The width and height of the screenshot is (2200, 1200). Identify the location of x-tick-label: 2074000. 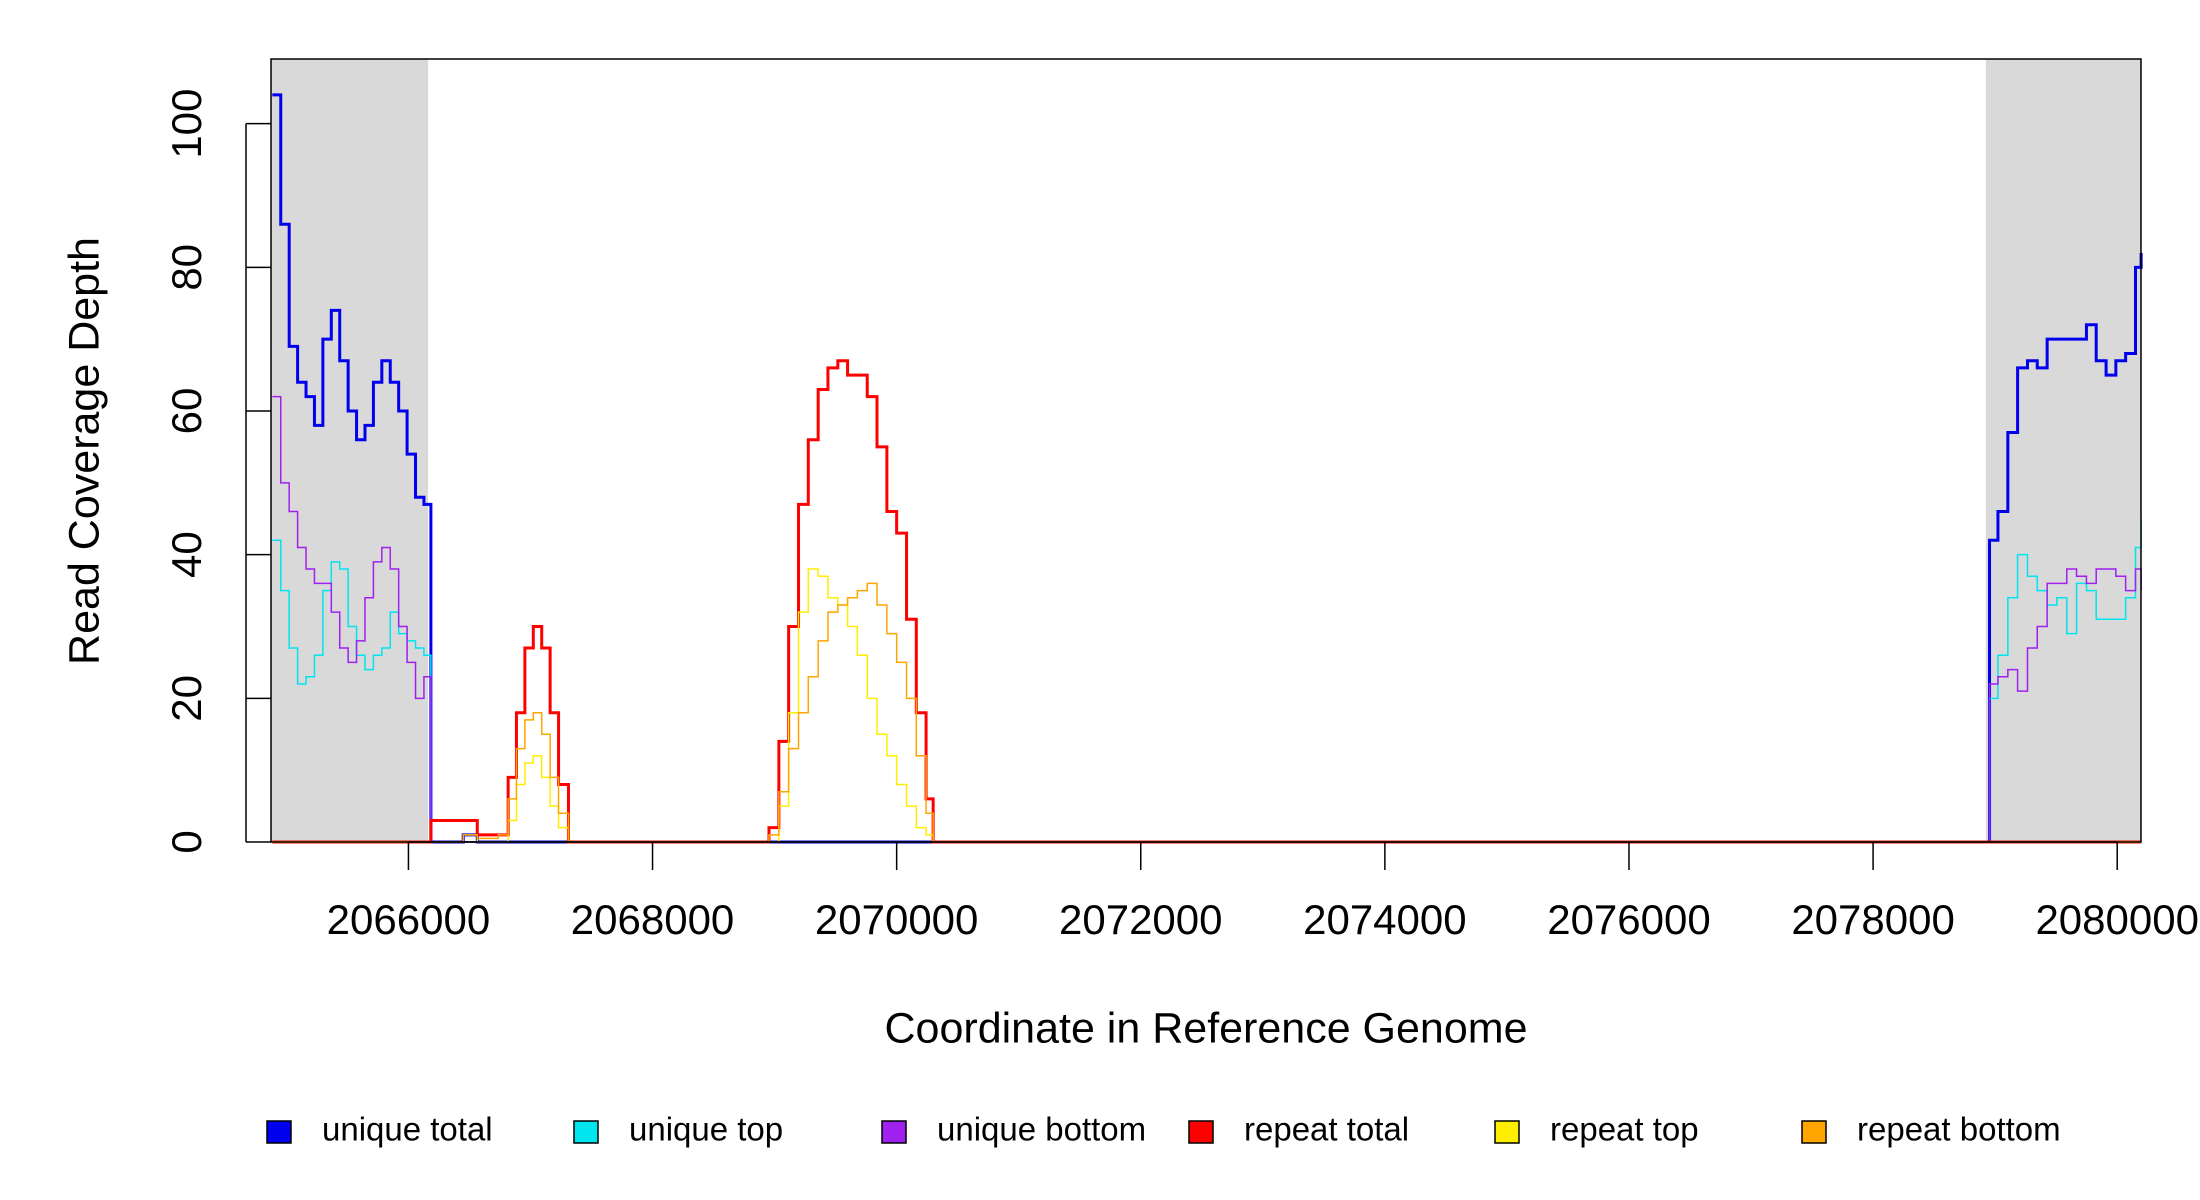
(1385, 919).